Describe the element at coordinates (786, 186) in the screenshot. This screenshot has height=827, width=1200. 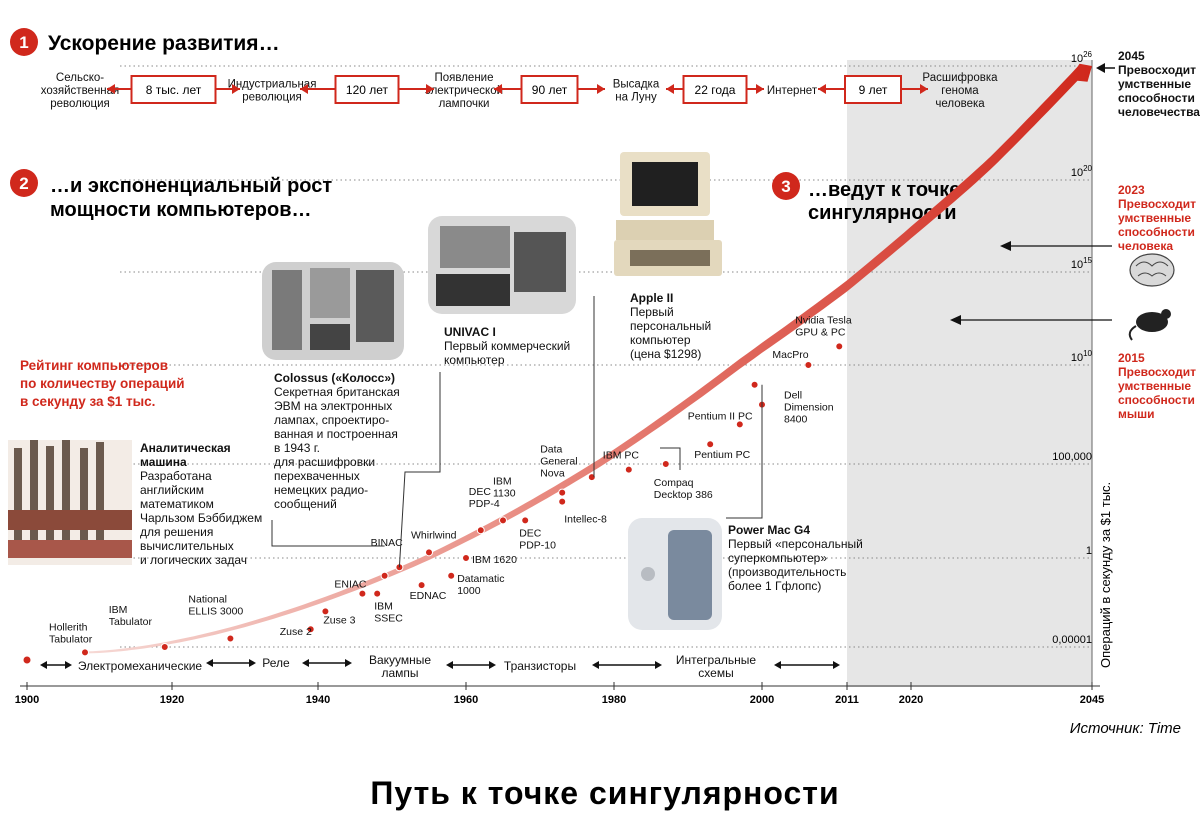
I see `section-3-badge` at that location.